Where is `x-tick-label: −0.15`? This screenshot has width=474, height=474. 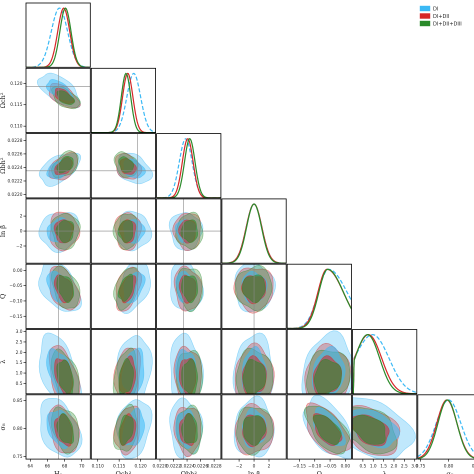
x-tick-label: −0.15 is located at coordinates (299, 467).